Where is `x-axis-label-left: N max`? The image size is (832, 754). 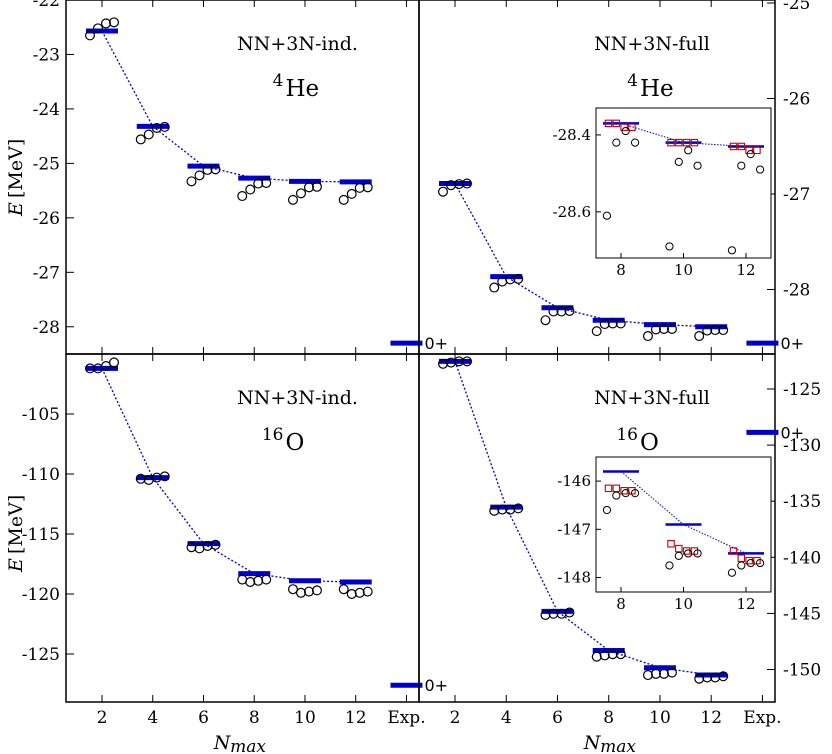 x-axis-label-left: N max is located at coordinates (240, 743).